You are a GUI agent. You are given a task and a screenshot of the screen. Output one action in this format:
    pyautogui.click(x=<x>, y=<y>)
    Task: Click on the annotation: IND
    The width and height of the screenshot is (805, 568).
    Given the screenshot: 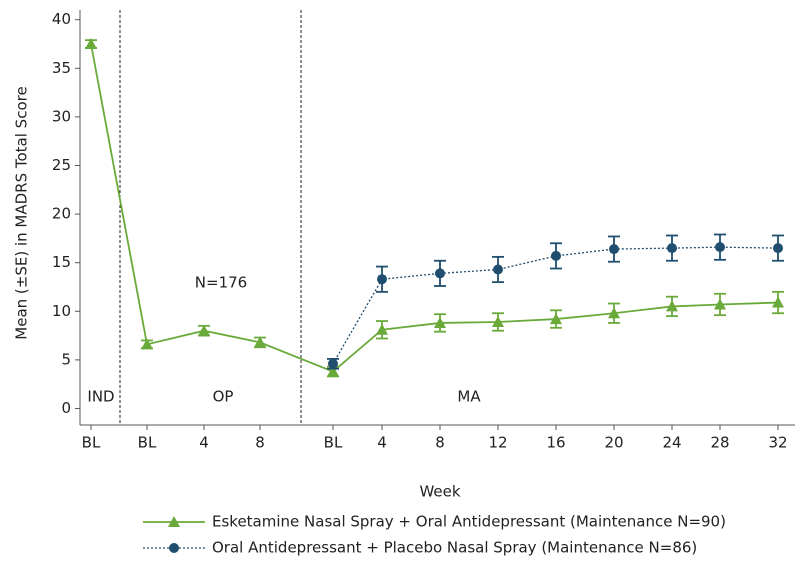 What is the action you would take?
    pyautogui.click(x=100, y=397)
    